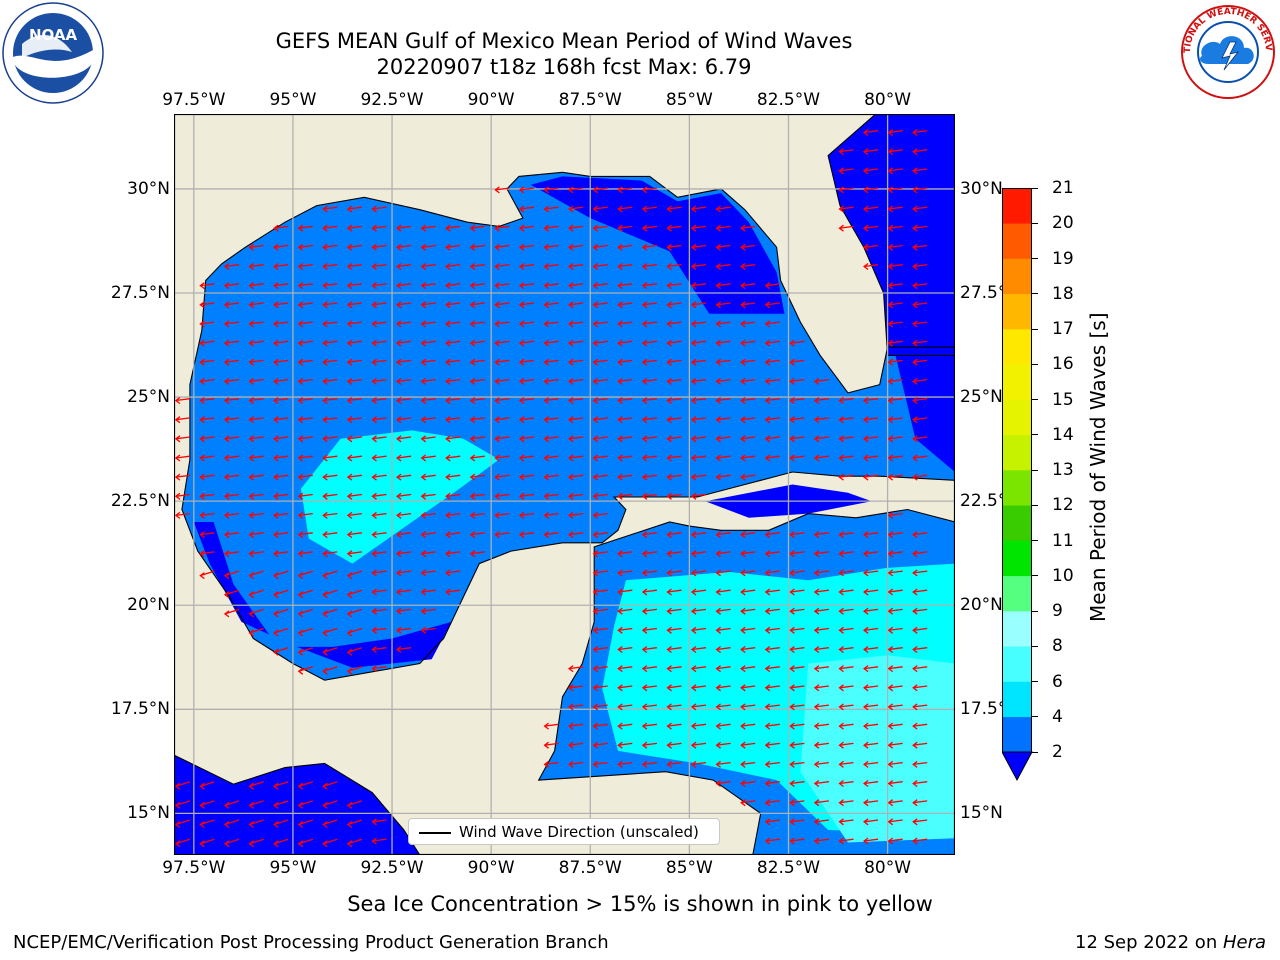 The height and width of the screenshot is (960, 1280). Describe the element at coordinates (1017, 558) in the screenshot. I see `colorbar-segment` at that location.